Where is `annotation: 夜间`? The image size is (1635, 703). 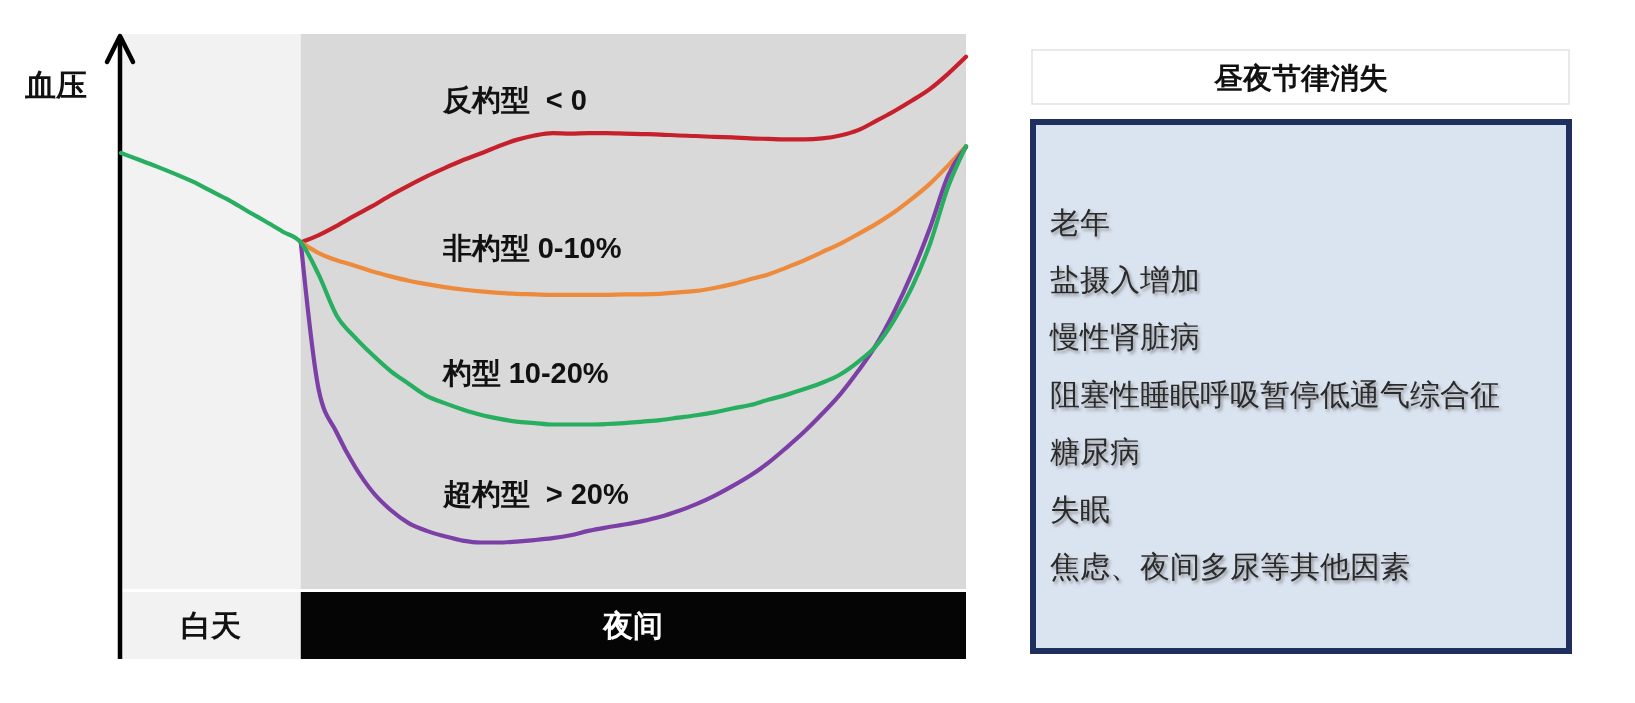 annotation: 夜间 is located at coordinates (633, 625).